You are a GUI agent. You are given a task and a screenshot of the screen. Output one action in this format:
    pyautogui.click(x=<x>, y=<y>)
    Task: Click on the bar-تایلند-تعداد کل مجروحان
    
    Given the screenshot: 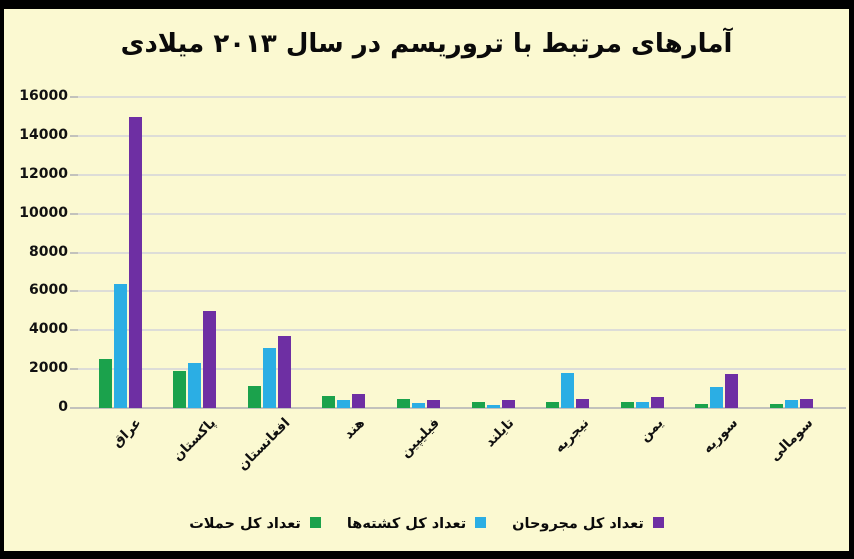 What is the action you would take?
    pyautogui.click(x=508, y=404)
    